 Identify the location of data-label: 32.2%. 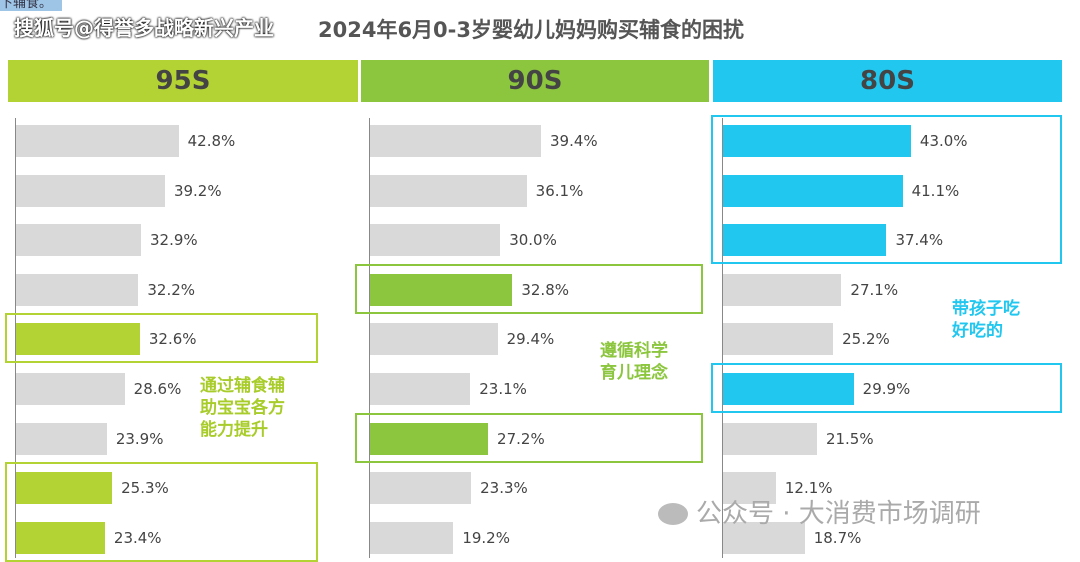
(171, 289).